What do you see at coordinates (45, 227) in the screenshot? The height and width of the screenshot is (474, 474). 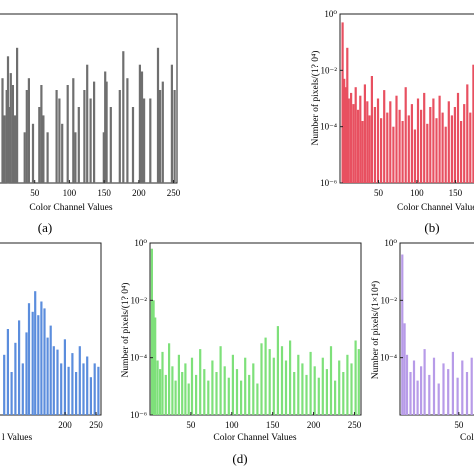 I see `panel-a-label: (a)` at bounding box center [45, 227].